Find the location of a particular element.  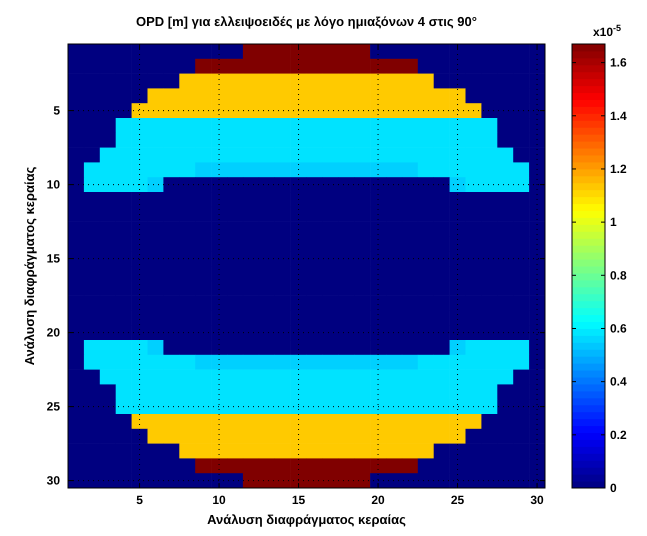

y-tick-label: 30 is located at coordinates (53, 481).